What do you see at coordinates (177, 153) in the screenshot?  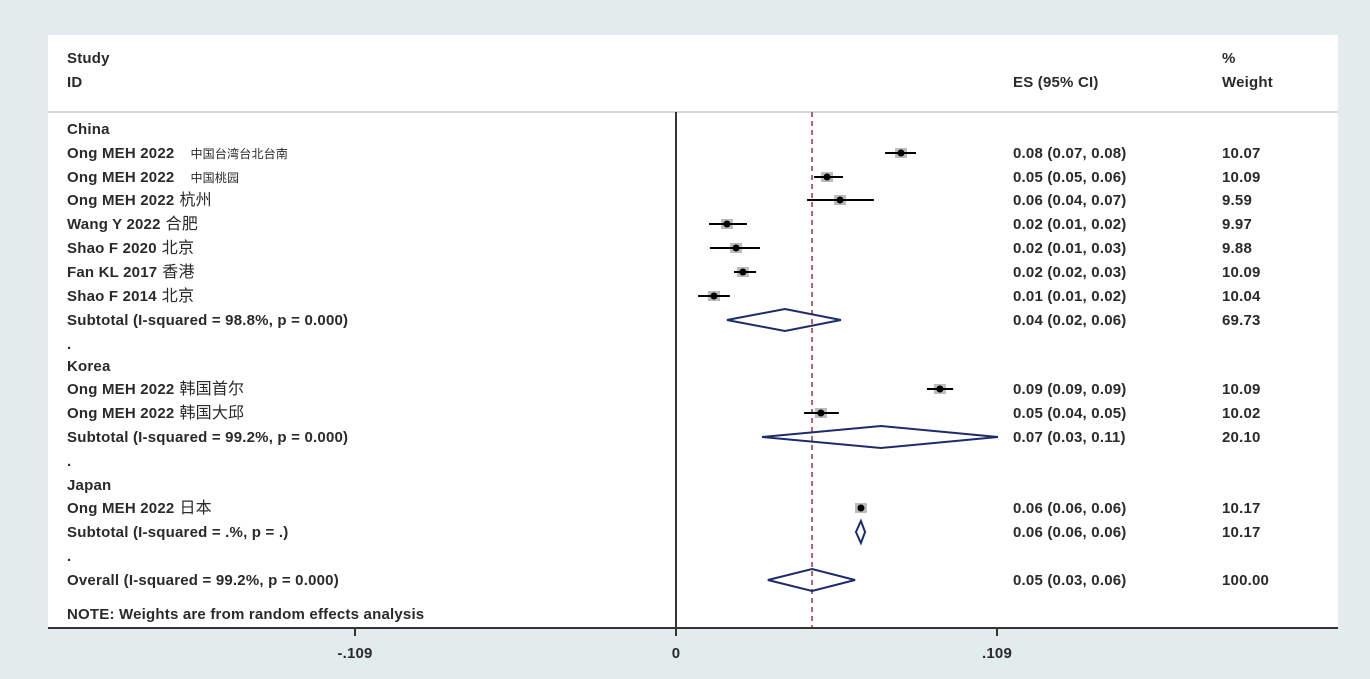 I see `row-label: Ong MEH 2022 中国台湾台北台南` at bounding box center [177, 153].